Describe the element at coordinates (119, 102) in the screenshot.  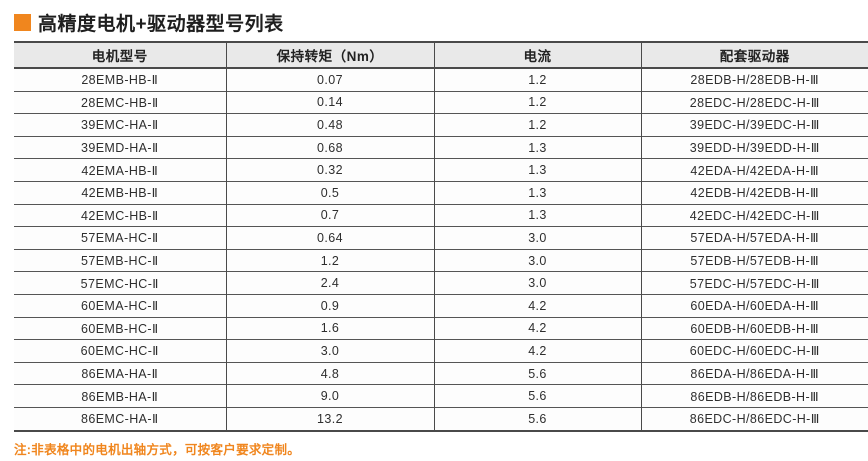
I see `model-cell: 28EMC-HB-Ⅱ` at that location.